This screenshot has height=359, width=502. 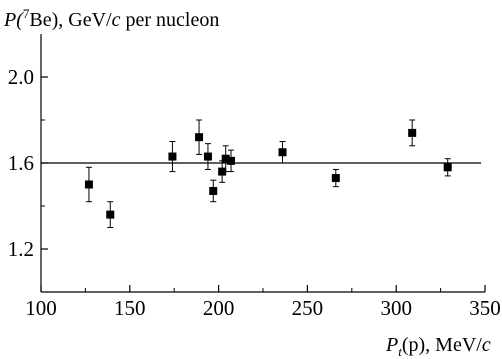 What do you see at coordinates (400, 351) in the screenshot?
I see `x-axis-label-subscript: t` at bounding box center [400, 351].